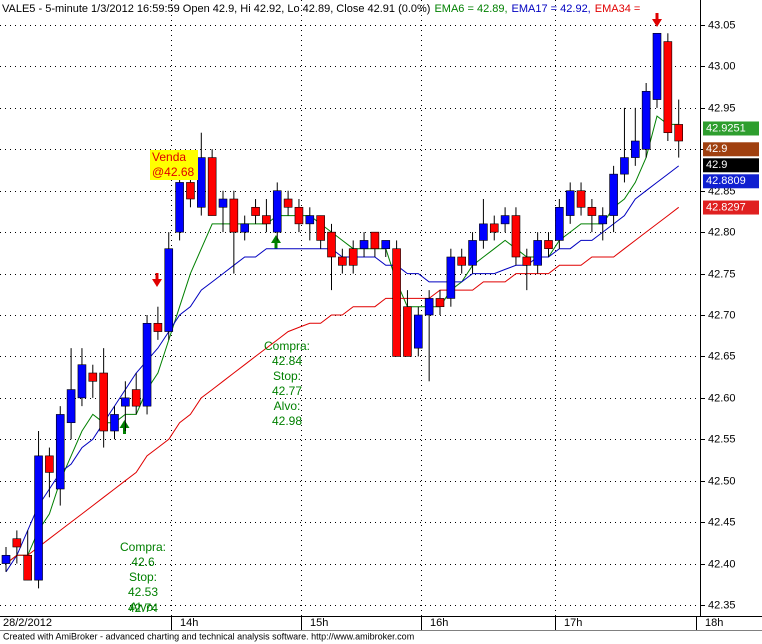 This screenshot has height=644, width=762. I want to click on annotation-text: 42.74, so click(143, 608).